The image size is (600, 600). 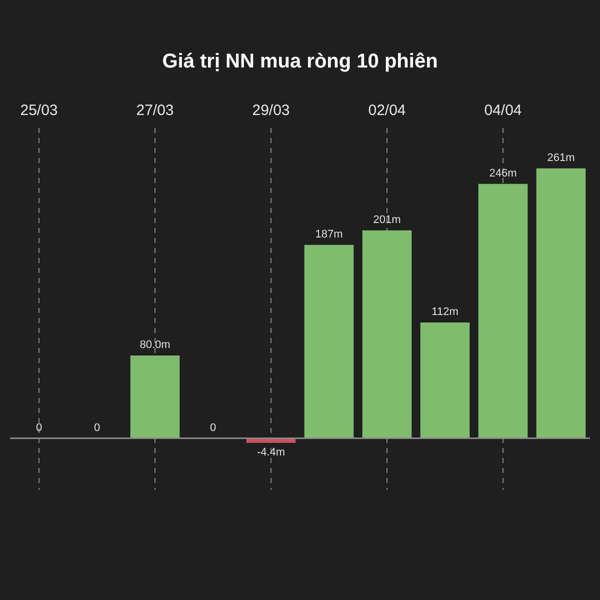 What do you see at coordinates (271, 452) in the screenshot?
I see `data-label: -4.4m` at bounding box center [271, 452].